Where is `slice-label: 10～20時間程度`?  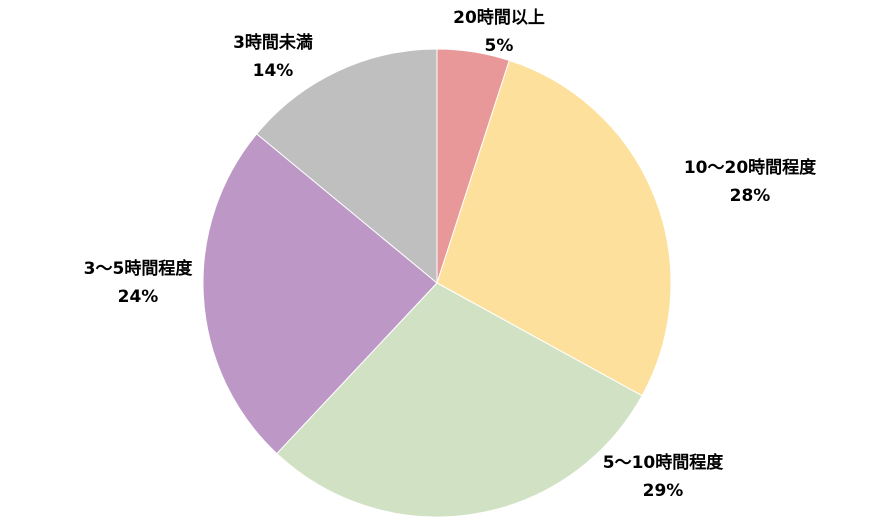 slice-label: 10～20時間程度 is located at coordinates (750, 168).